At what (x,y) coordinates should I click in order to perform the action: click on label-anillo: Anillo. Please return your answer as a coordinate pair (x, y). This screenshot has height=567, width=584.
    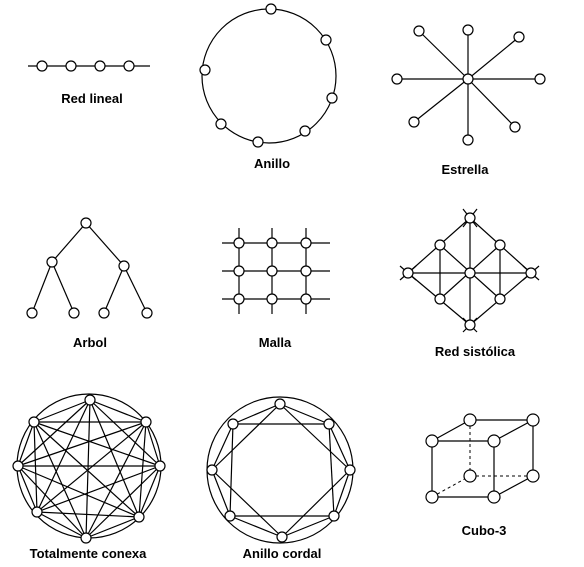
    Looking at the image, I should click on (272, 163).